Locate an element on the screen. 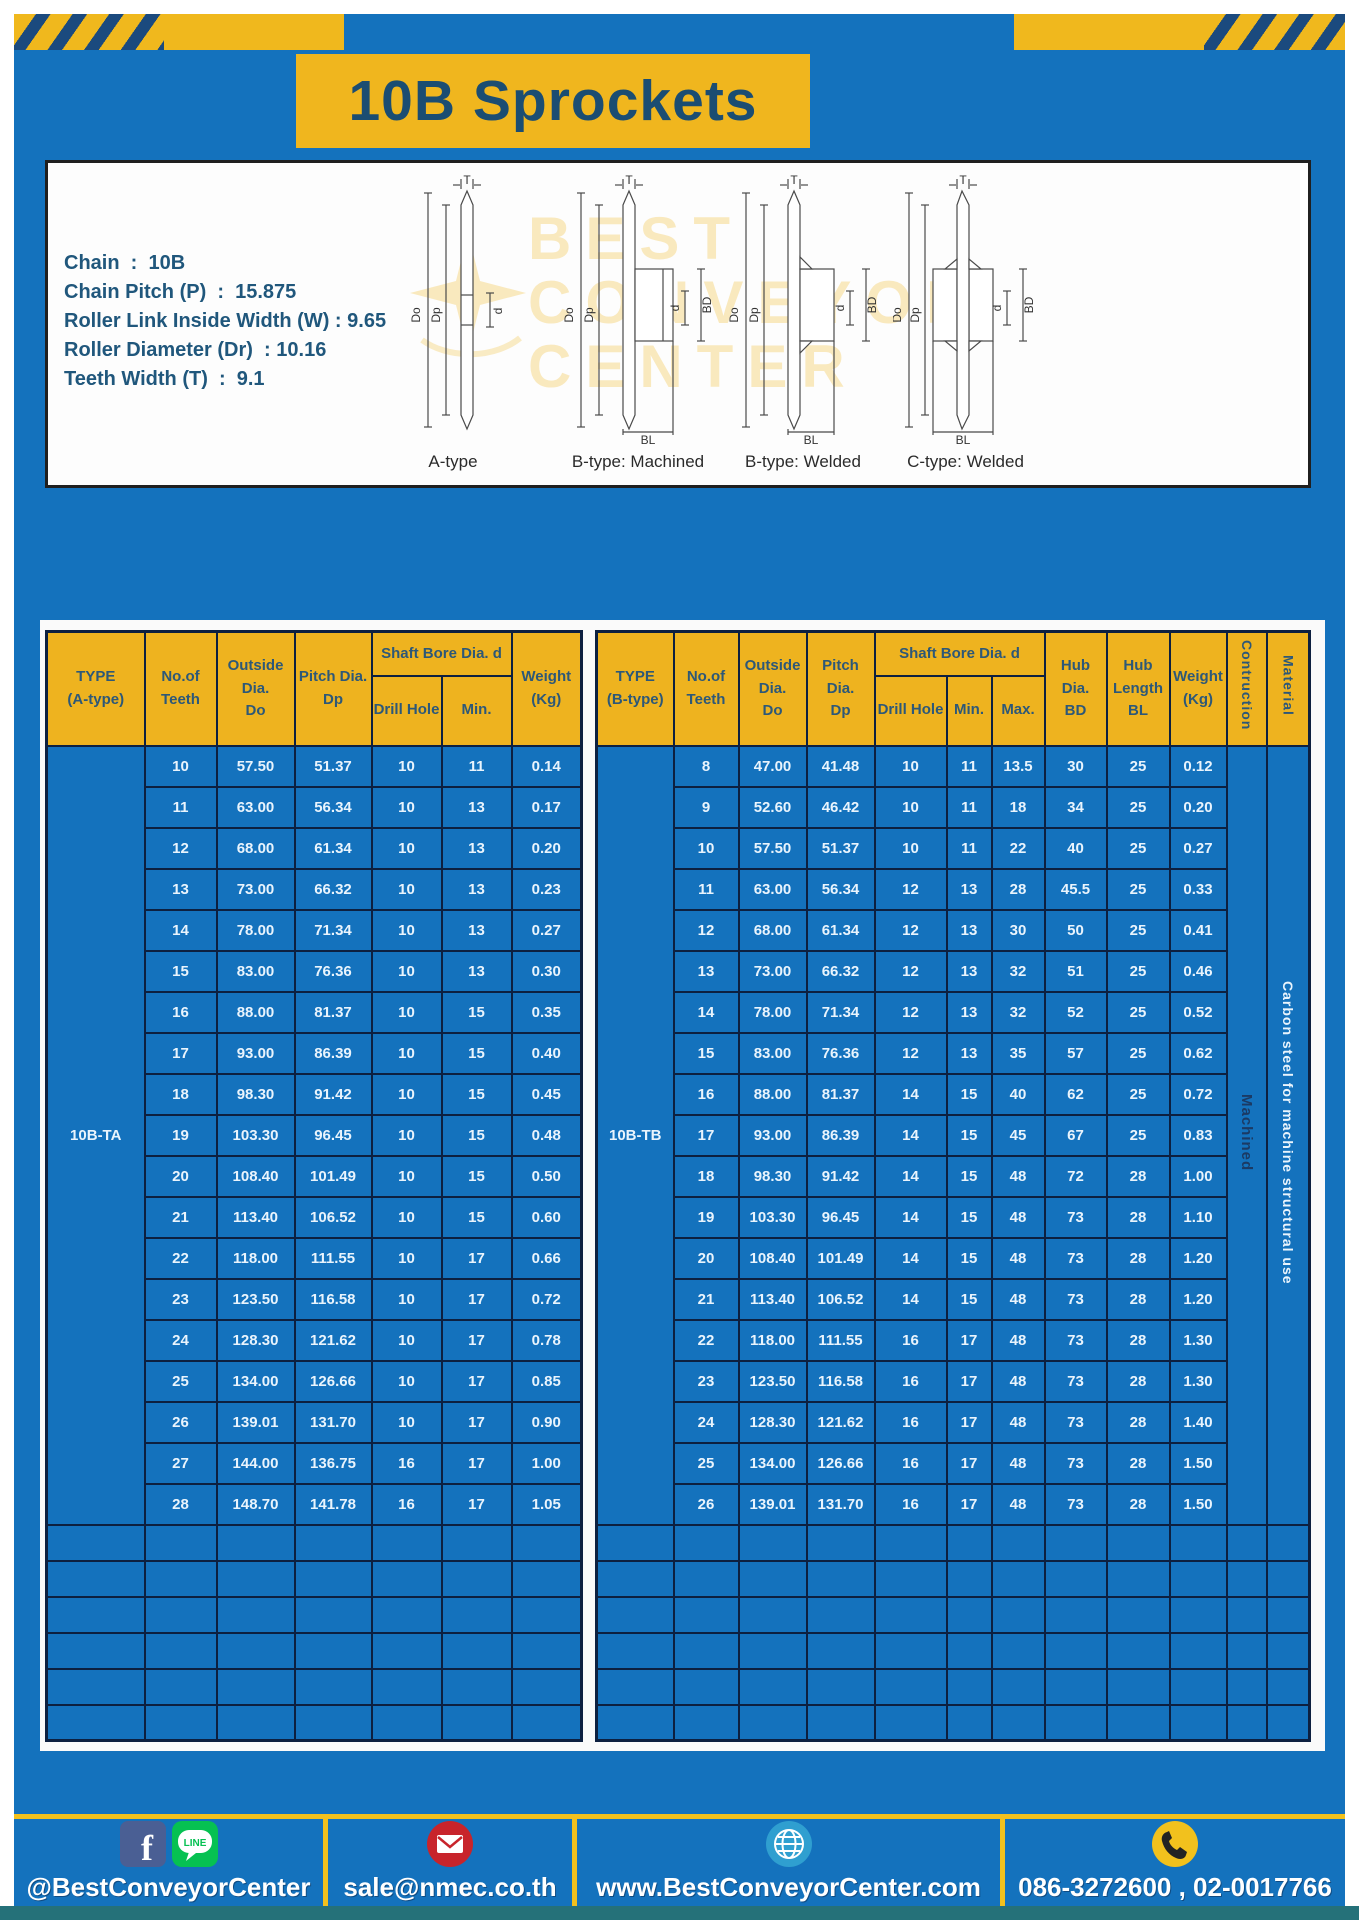  table-cell: 98.30 is located at coordinates (255, 1094).